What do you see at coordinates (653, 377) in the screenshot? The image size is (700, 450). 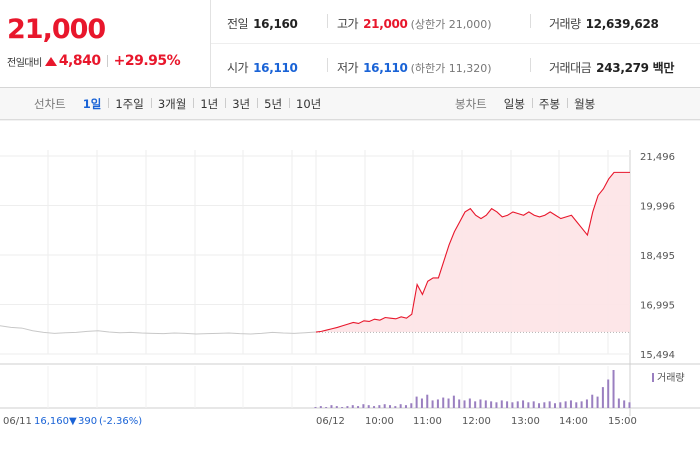 I see `volume-legend-swatch` at bounding box center [653, 377].